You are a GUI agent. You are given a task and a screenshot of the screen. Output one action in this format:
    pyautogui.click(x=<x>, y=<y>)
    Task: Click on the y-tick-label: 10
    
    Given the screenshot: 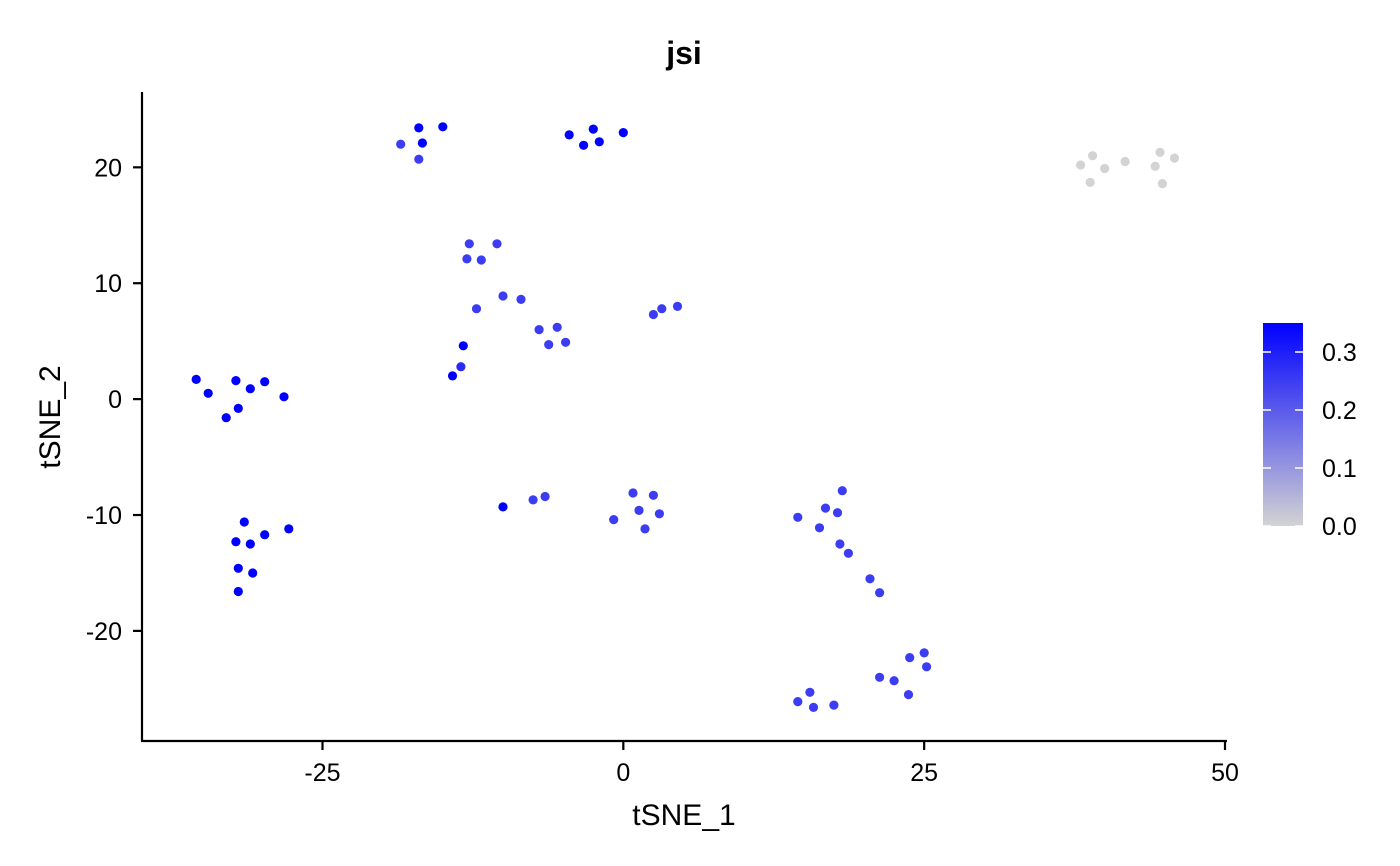 What is the action you would take?
    pyautogui.click(x=108, y=284)
    